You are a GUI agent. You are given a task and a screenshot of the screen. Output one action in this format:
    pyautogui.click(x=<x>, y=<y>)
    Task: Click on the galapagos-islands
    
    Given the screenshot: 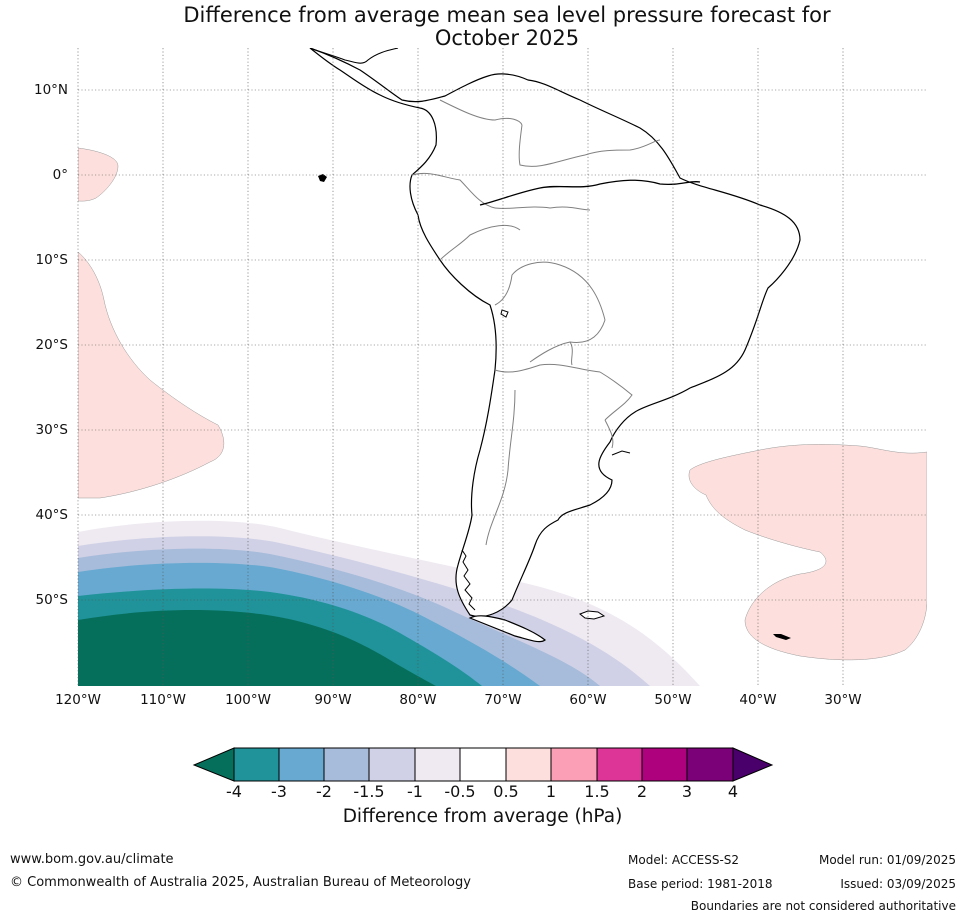 What is the action you would take?
    pyautogui.click(x=322, y=178)
    